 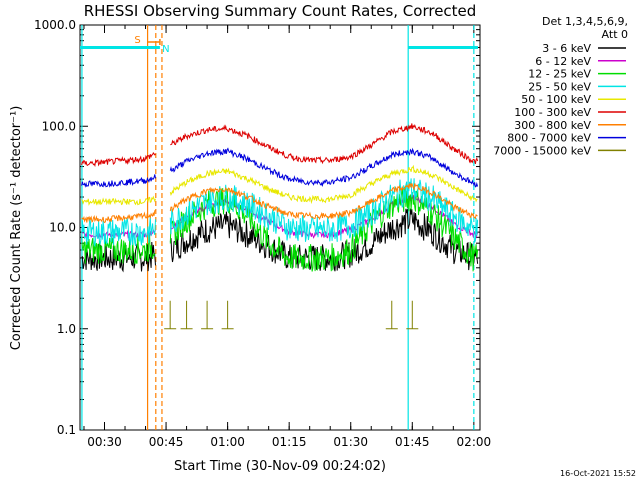 I want to click on y-axis-label: Corrected Count Rate (s⁻¹ detector⁻¹), so click(x=16, y=228).